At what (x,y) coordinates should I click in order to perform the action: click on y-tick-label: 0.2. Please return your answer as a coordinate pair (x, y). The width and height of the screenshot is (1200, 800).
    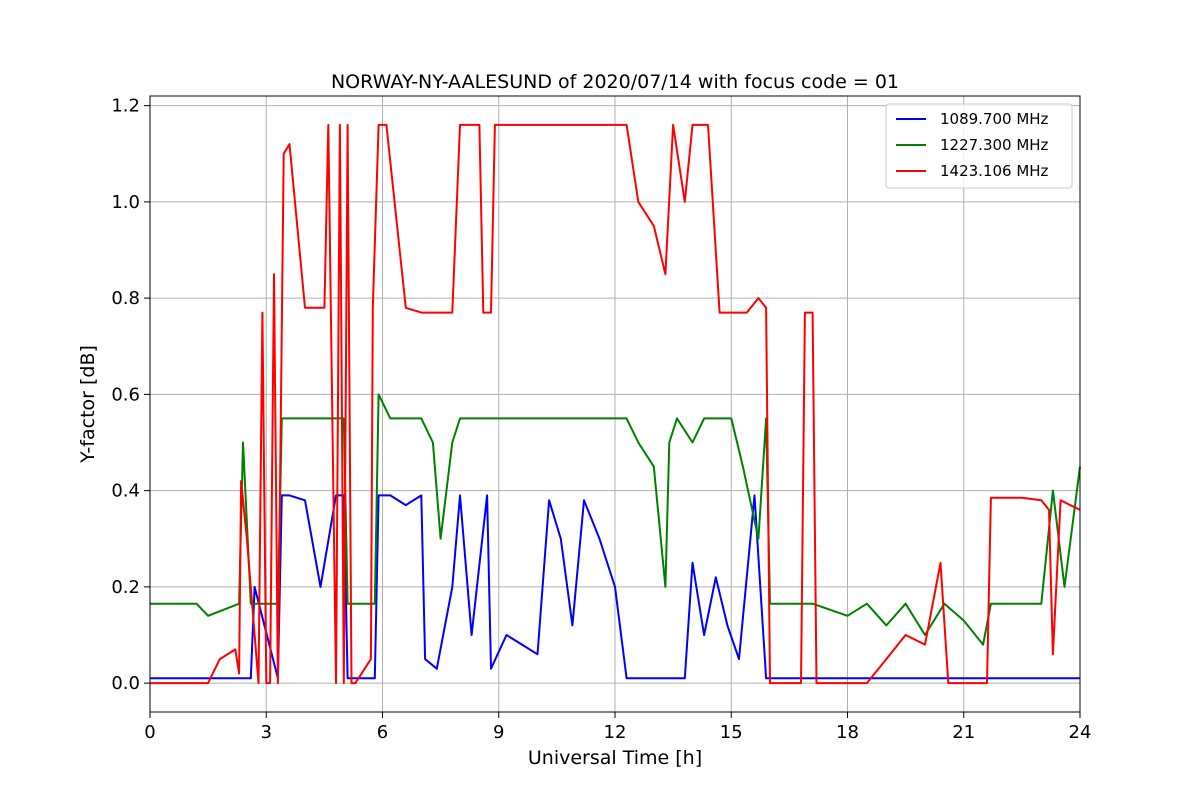
    Looking at the image, I should click on (125, 587).